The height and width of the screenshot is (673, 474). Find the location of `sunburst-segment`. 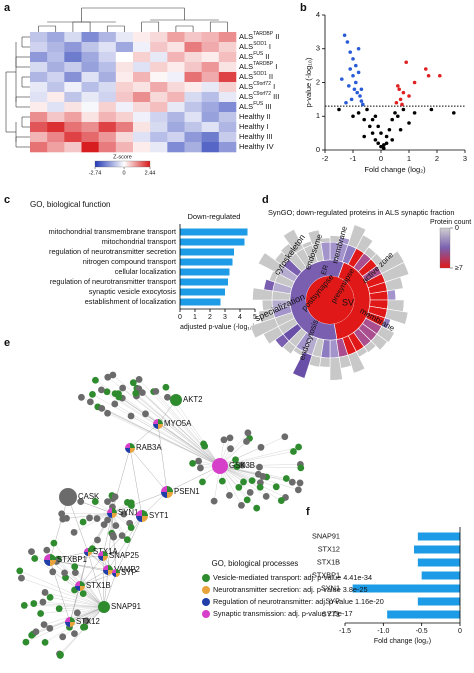

sunburst-segment is located at coordinates (325, 240).